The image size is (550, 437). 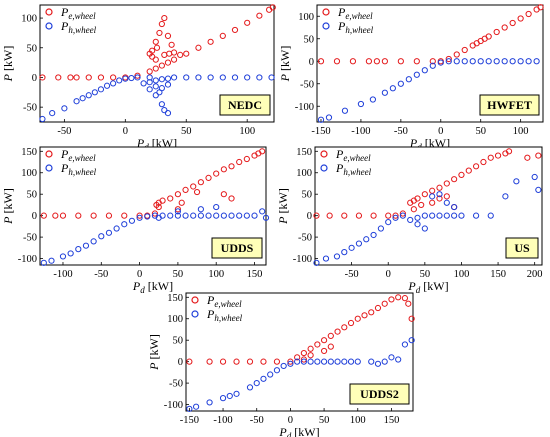 I want to click on x-tick-label: -50, so click(x=101, y=274).